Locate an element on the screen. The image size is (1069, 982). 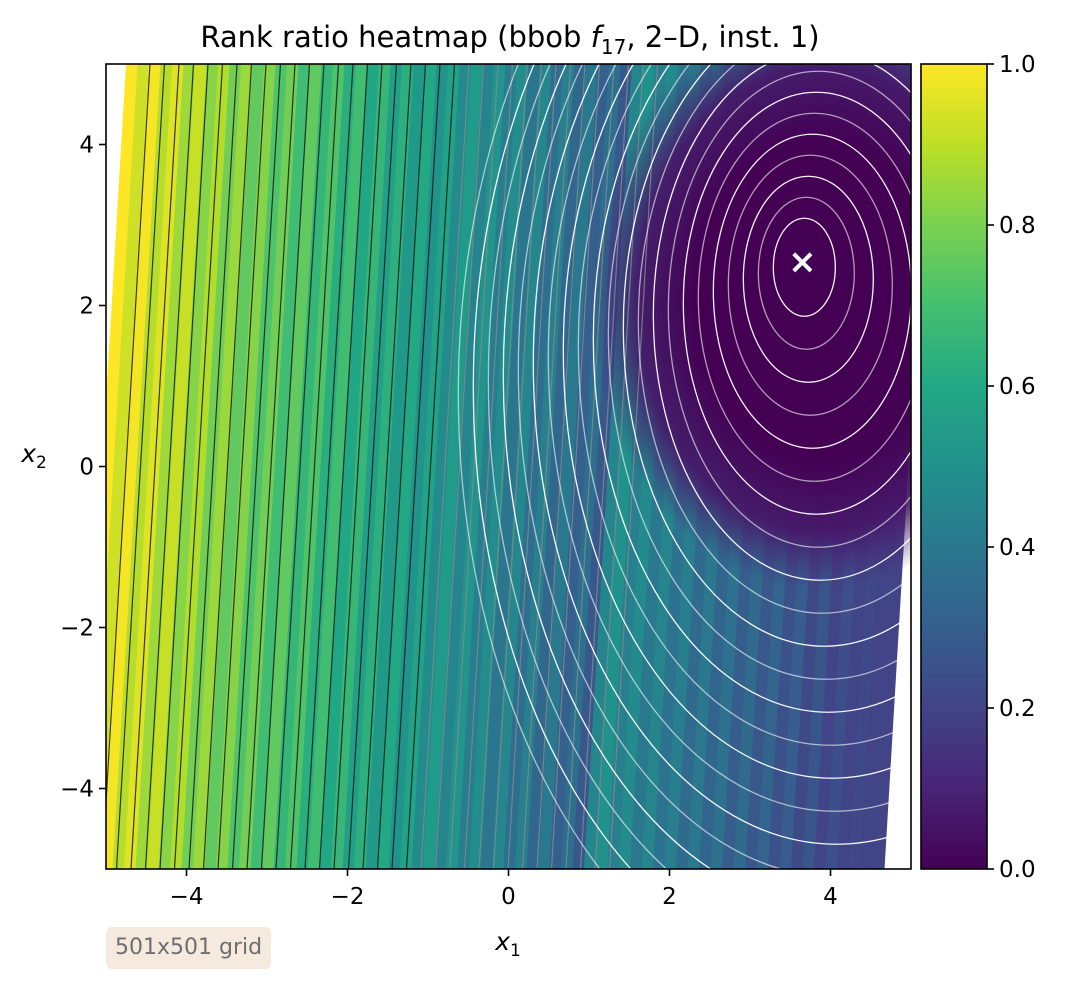
x-tick-label: 4 is located at coordinates (830, 897).